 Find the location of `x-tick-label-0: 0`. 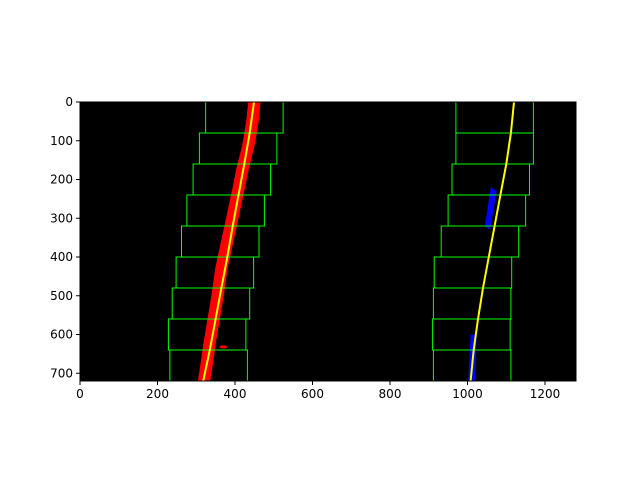

x-tick-label-0: 0 is located at coordinates (80, 394).